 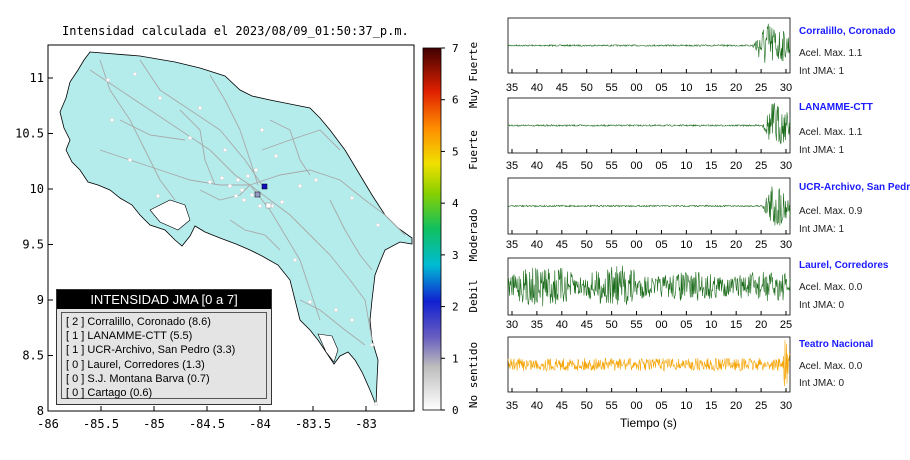 What do you see at coordinates (366, 424) in the screenshot?
I see `map-x-tick-label: -83` at bounding box center [366, 424].